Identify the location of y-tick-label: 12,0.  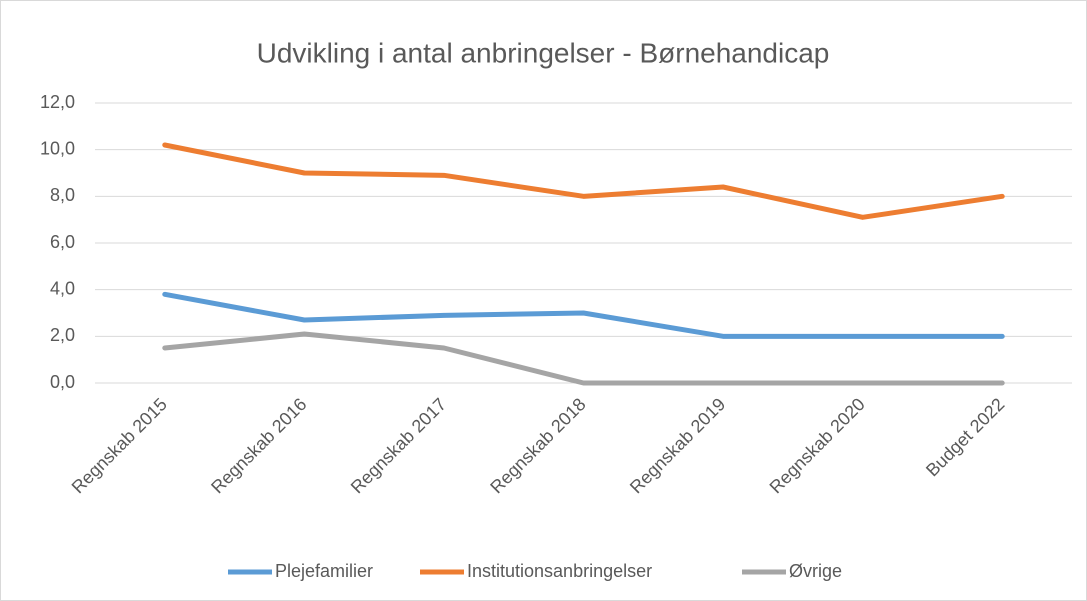
(57, 102).